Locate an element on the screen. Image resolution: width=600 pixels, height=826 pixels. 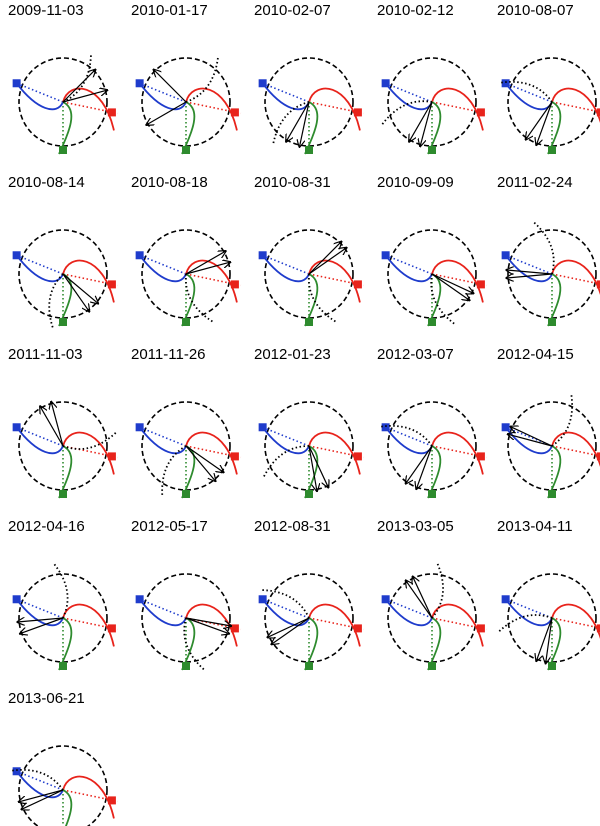
panel-date-label: 2010-01-17 is located at coordinates (169, 10).